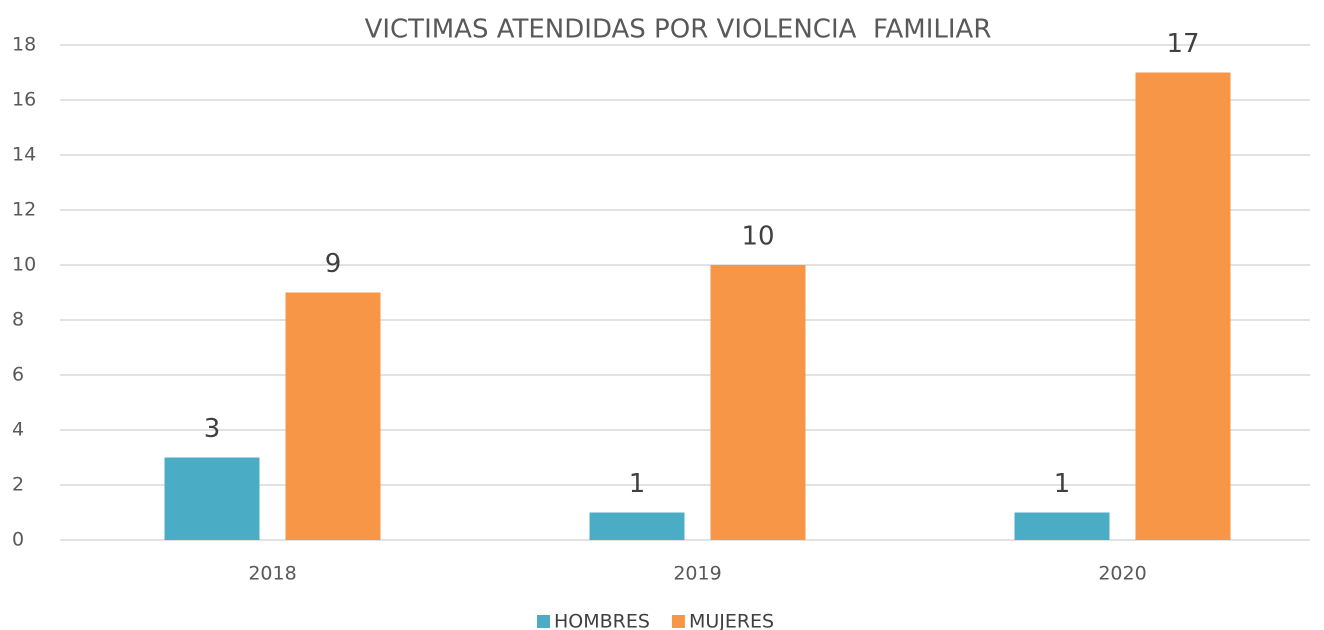  I want to click on y-tick-label: 10, so click(24, 265).